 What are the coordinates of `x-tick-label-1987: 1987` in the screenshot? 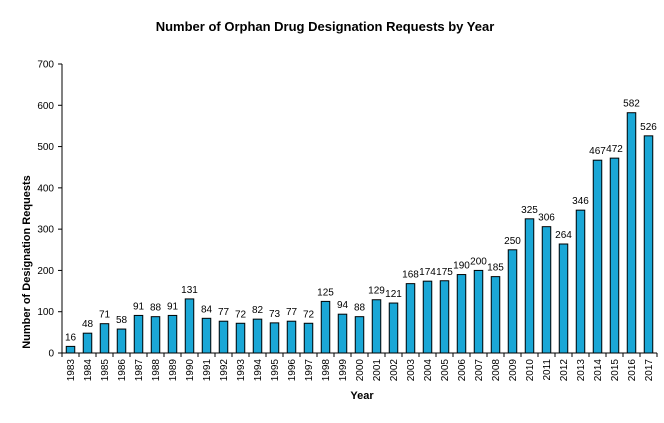 It's located at (139, 370).